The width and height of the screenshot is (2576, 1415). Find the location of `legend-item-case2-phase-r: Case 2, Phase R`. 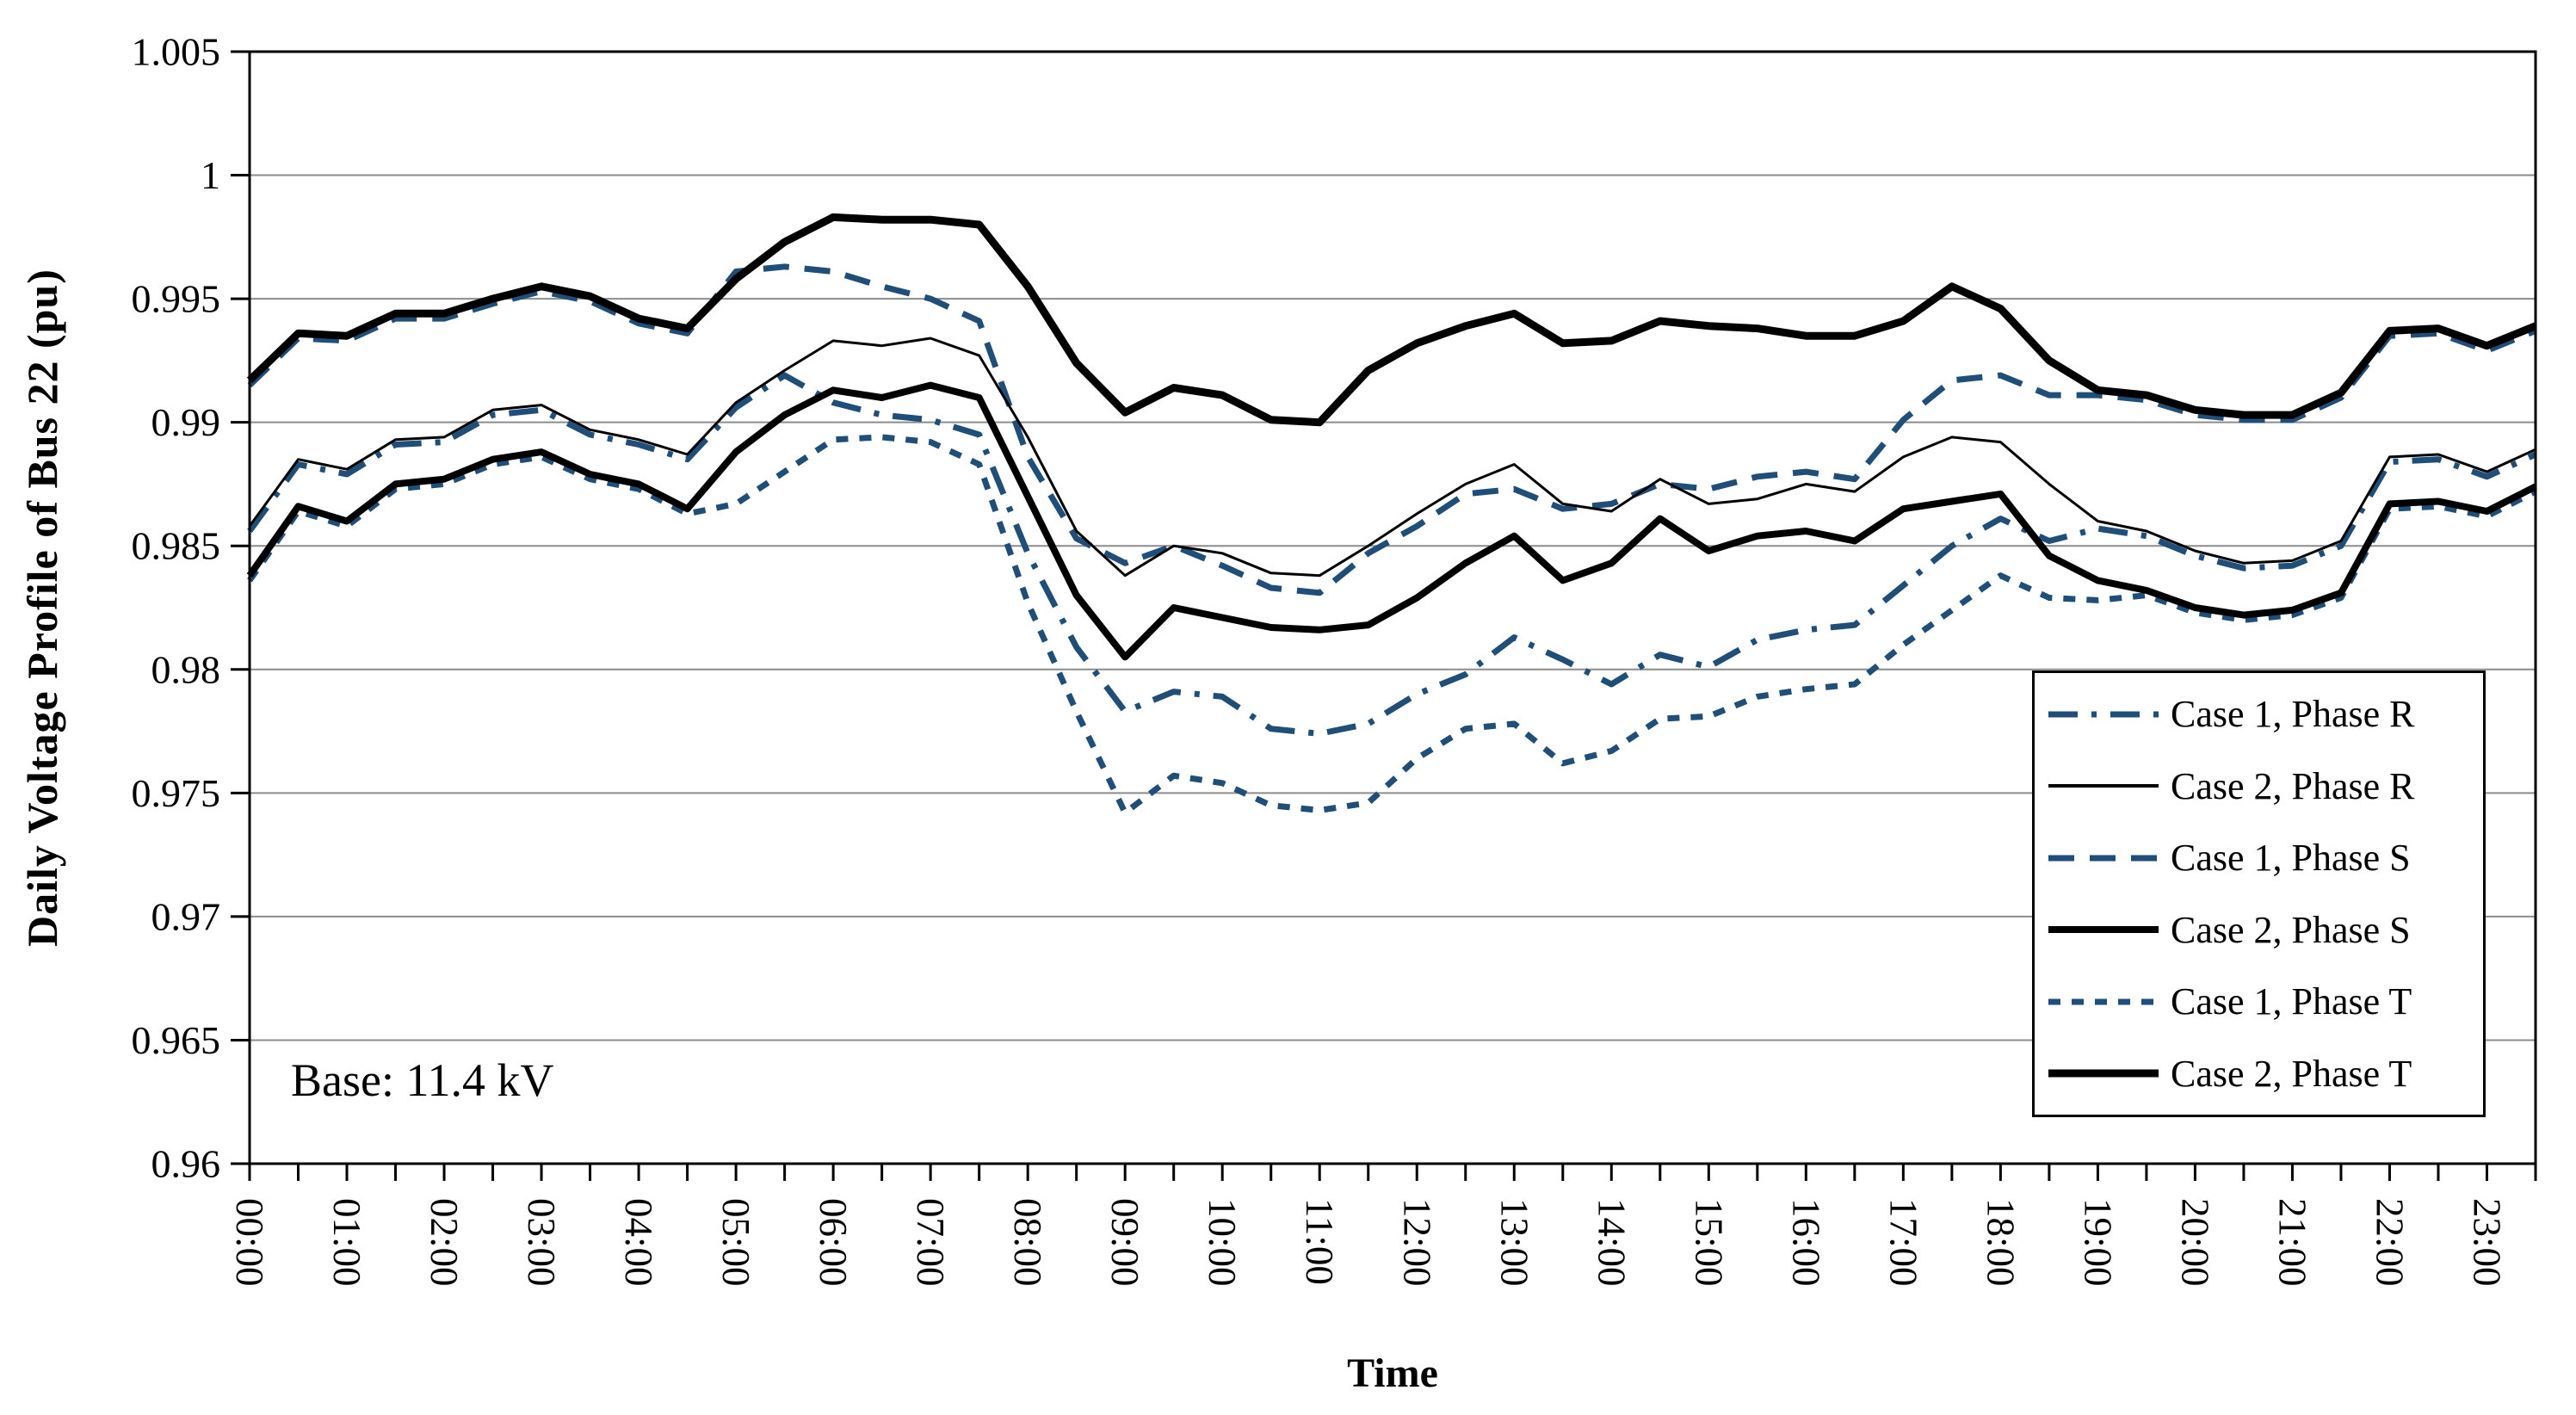

legend-item-case2-phase-r: Case 2, Phase R is located at coordinates (2262, 786).